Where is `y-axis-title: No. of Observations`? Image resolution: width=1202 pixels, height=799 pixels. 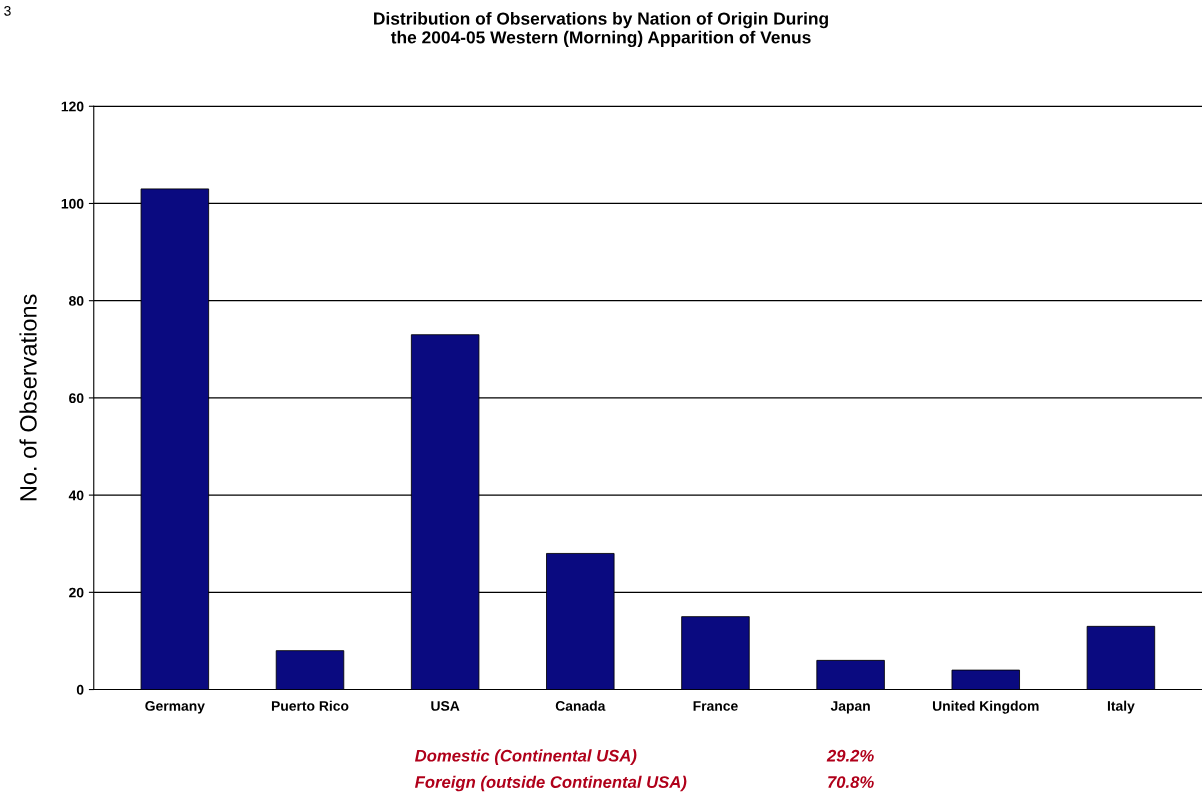 y-axis-title: No. of Observations is located at coordinates (28, 397).